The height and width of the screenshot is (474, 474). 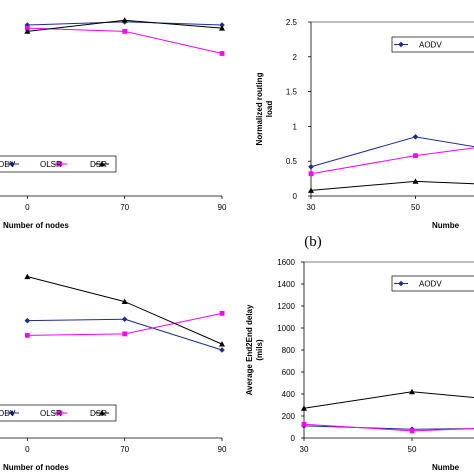 What do you see at coordinates (289, 394) in the screenshot?
I see `y-tick-label: 400` at bounding box center [289, 394].